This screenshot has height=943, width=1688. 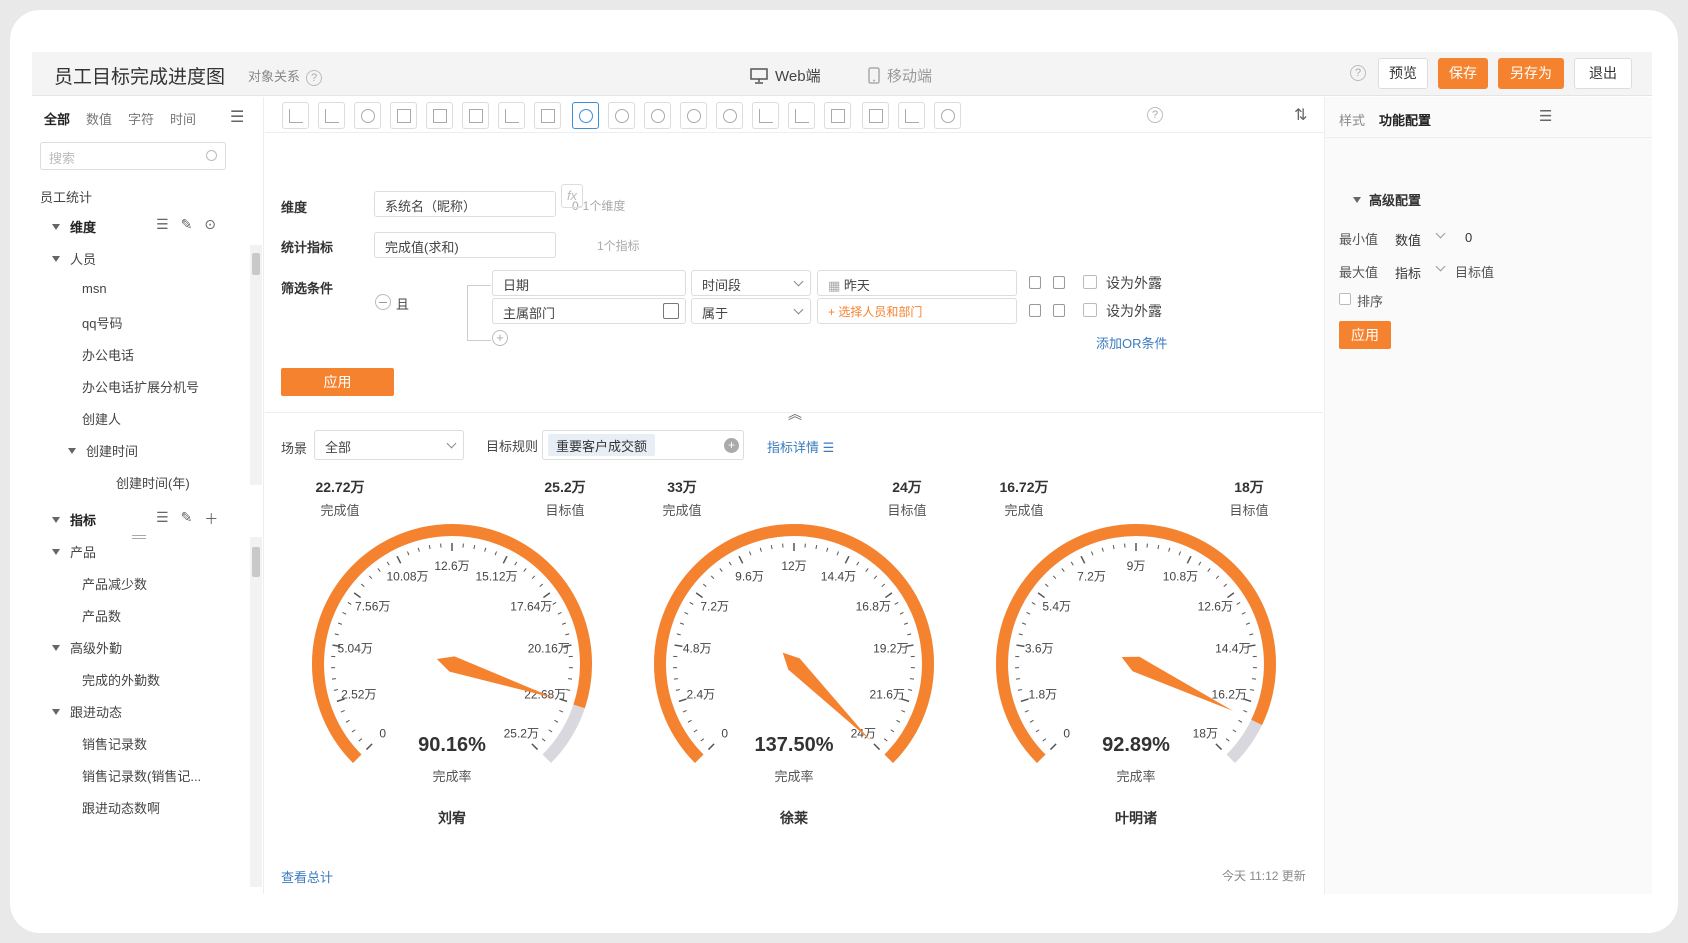 What do you see at coordinates (121, 808) in the screenshot?
I see `tree-leaf: 跟进动态数啊` at bounding box center [121, 808].